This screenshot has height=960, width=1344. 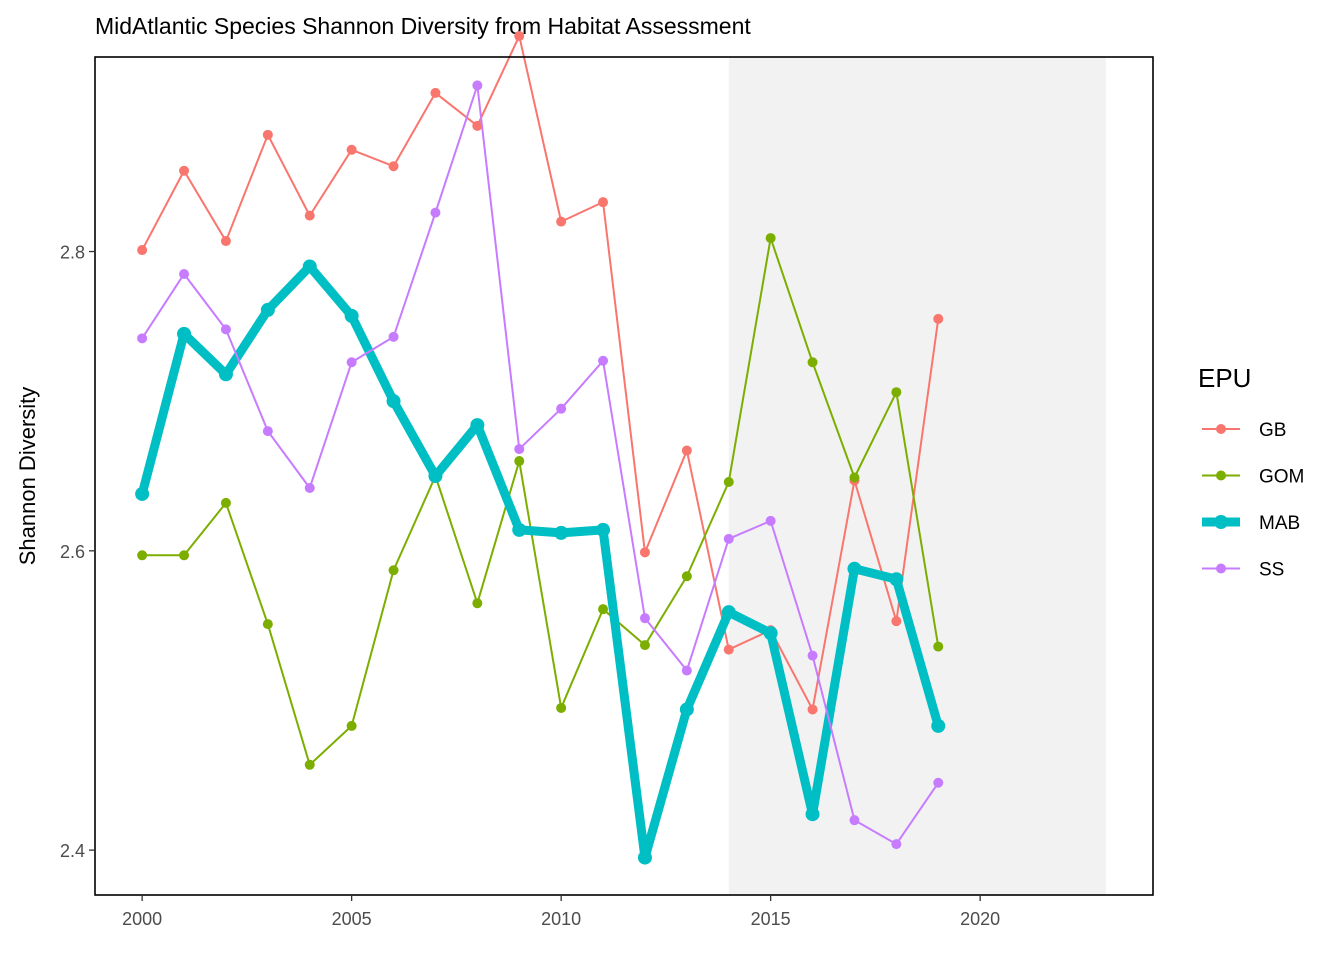 What do you see at coordinates (561, 919) in the screenshot?
I see `x-tick-label: 2010` at bounding box center [561, 919].